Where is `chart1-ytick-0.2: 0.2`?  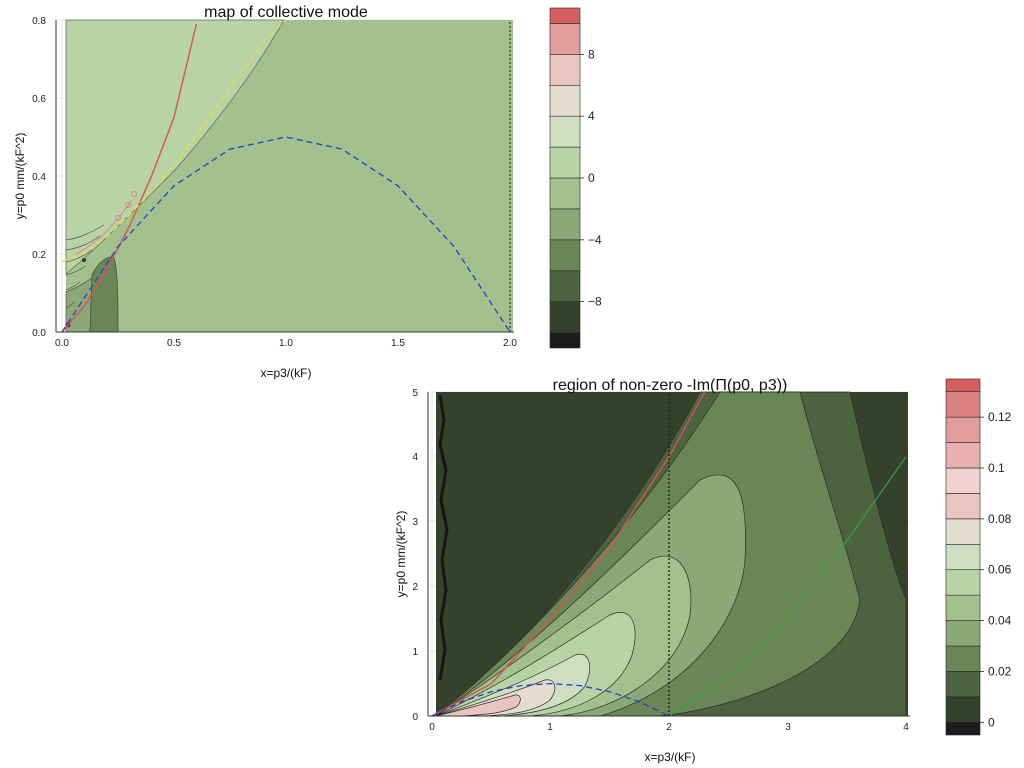
chart1-ytick-0.2: 0.2 is located at coordinates (39, 255).